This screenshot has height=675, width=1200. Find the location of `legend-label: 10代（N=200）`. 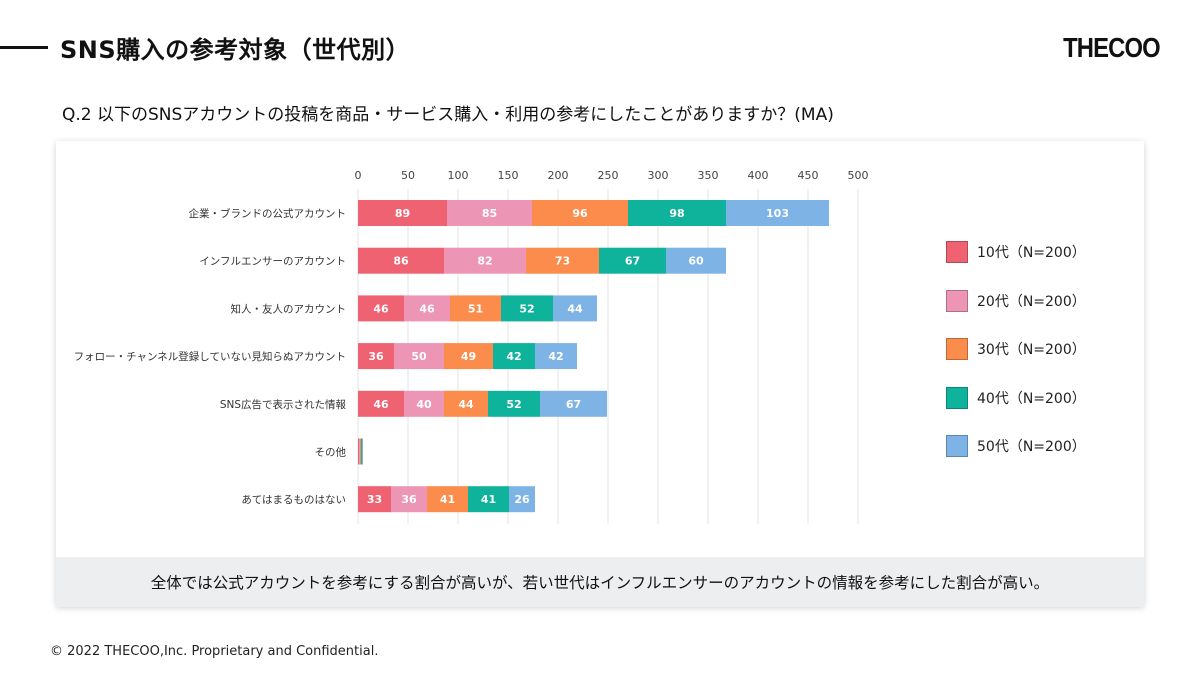

legend-label: 10代（N=200） is located at coordinates (1031, 253).